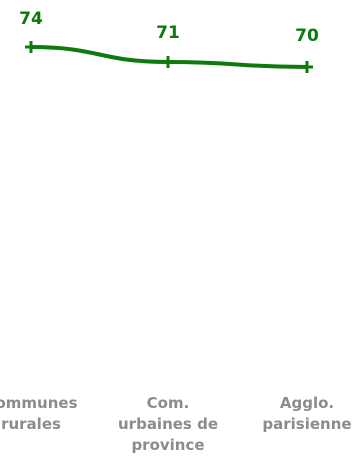 The width and height of the screenshot is (355, 461). I want to click on data-label: 74, so click(31, 19).